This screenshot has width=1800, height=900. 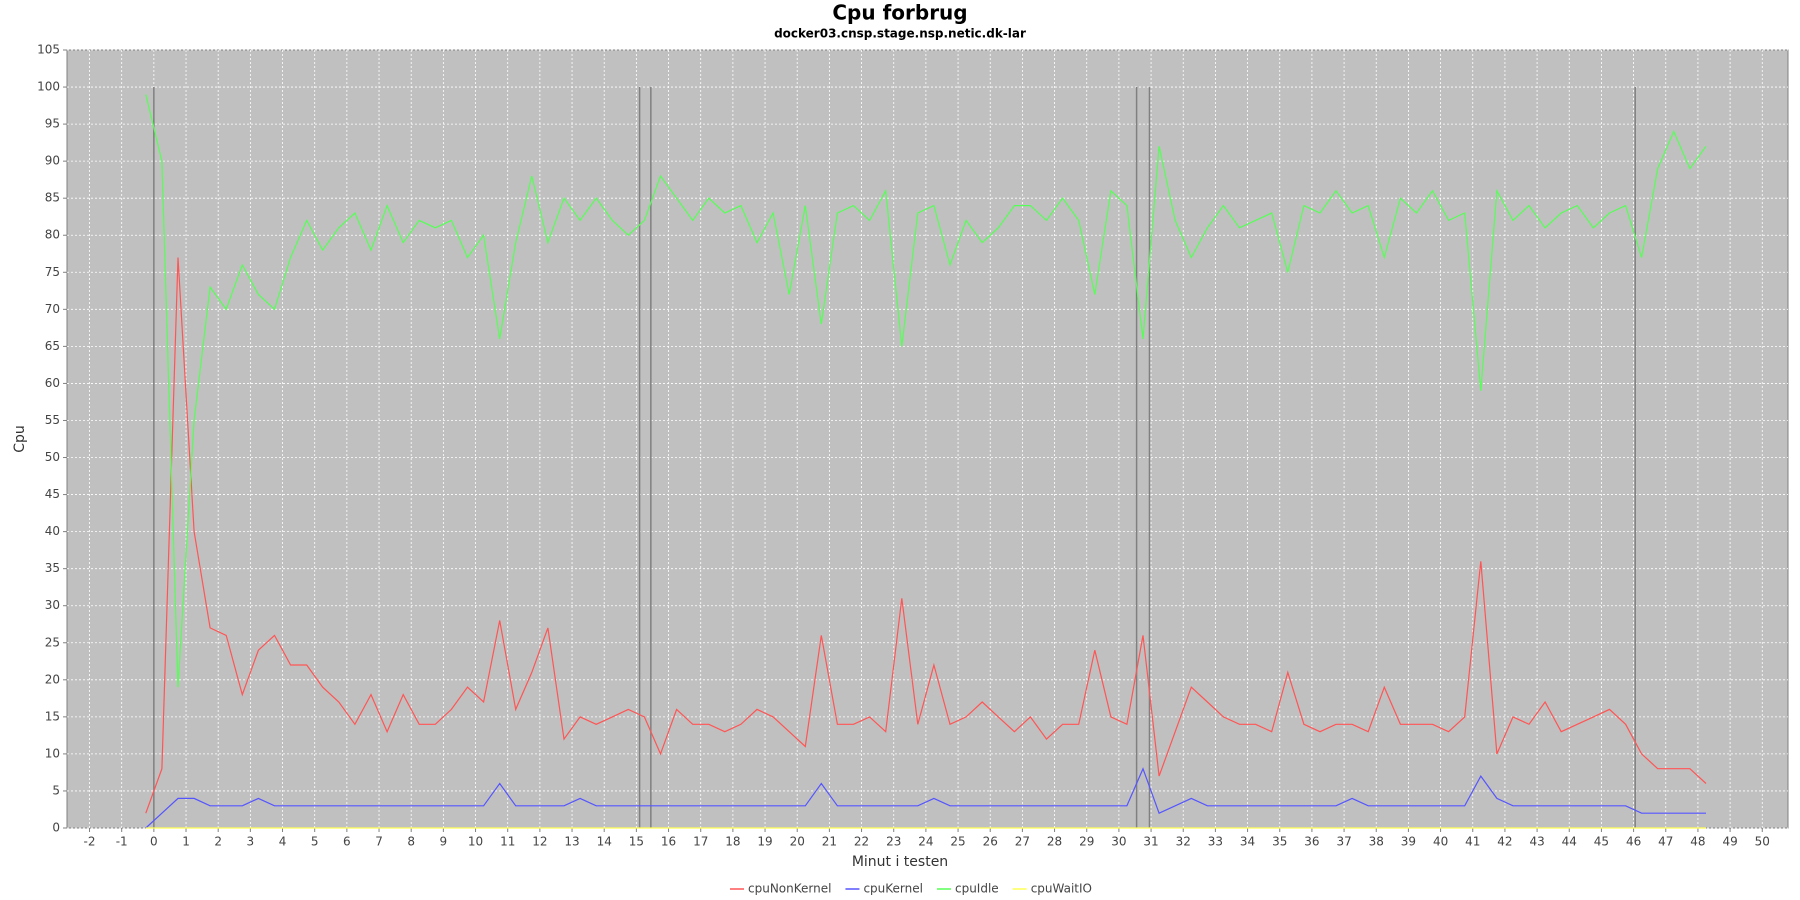 What do you see at coordinates (764, 842) in the screenshot?
I see `x-tick-label: 19` at bounding box center [764, 842].